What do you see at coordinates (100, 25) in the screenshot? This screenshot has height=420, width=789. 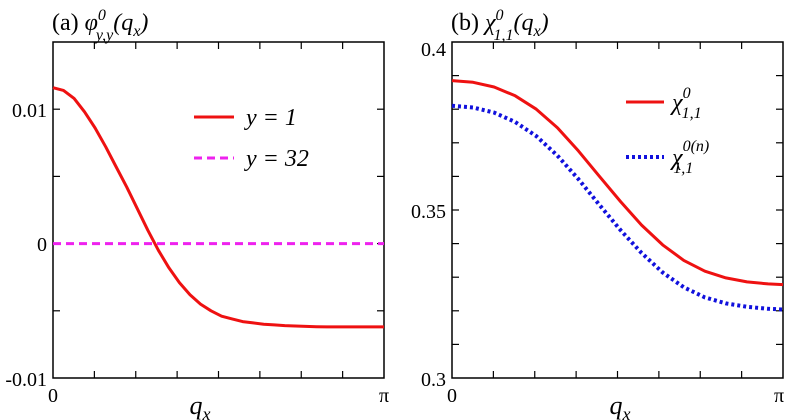 I see `panel-a-title: (a) φ0 y,y(qx)` at bounding box center [100, 25].